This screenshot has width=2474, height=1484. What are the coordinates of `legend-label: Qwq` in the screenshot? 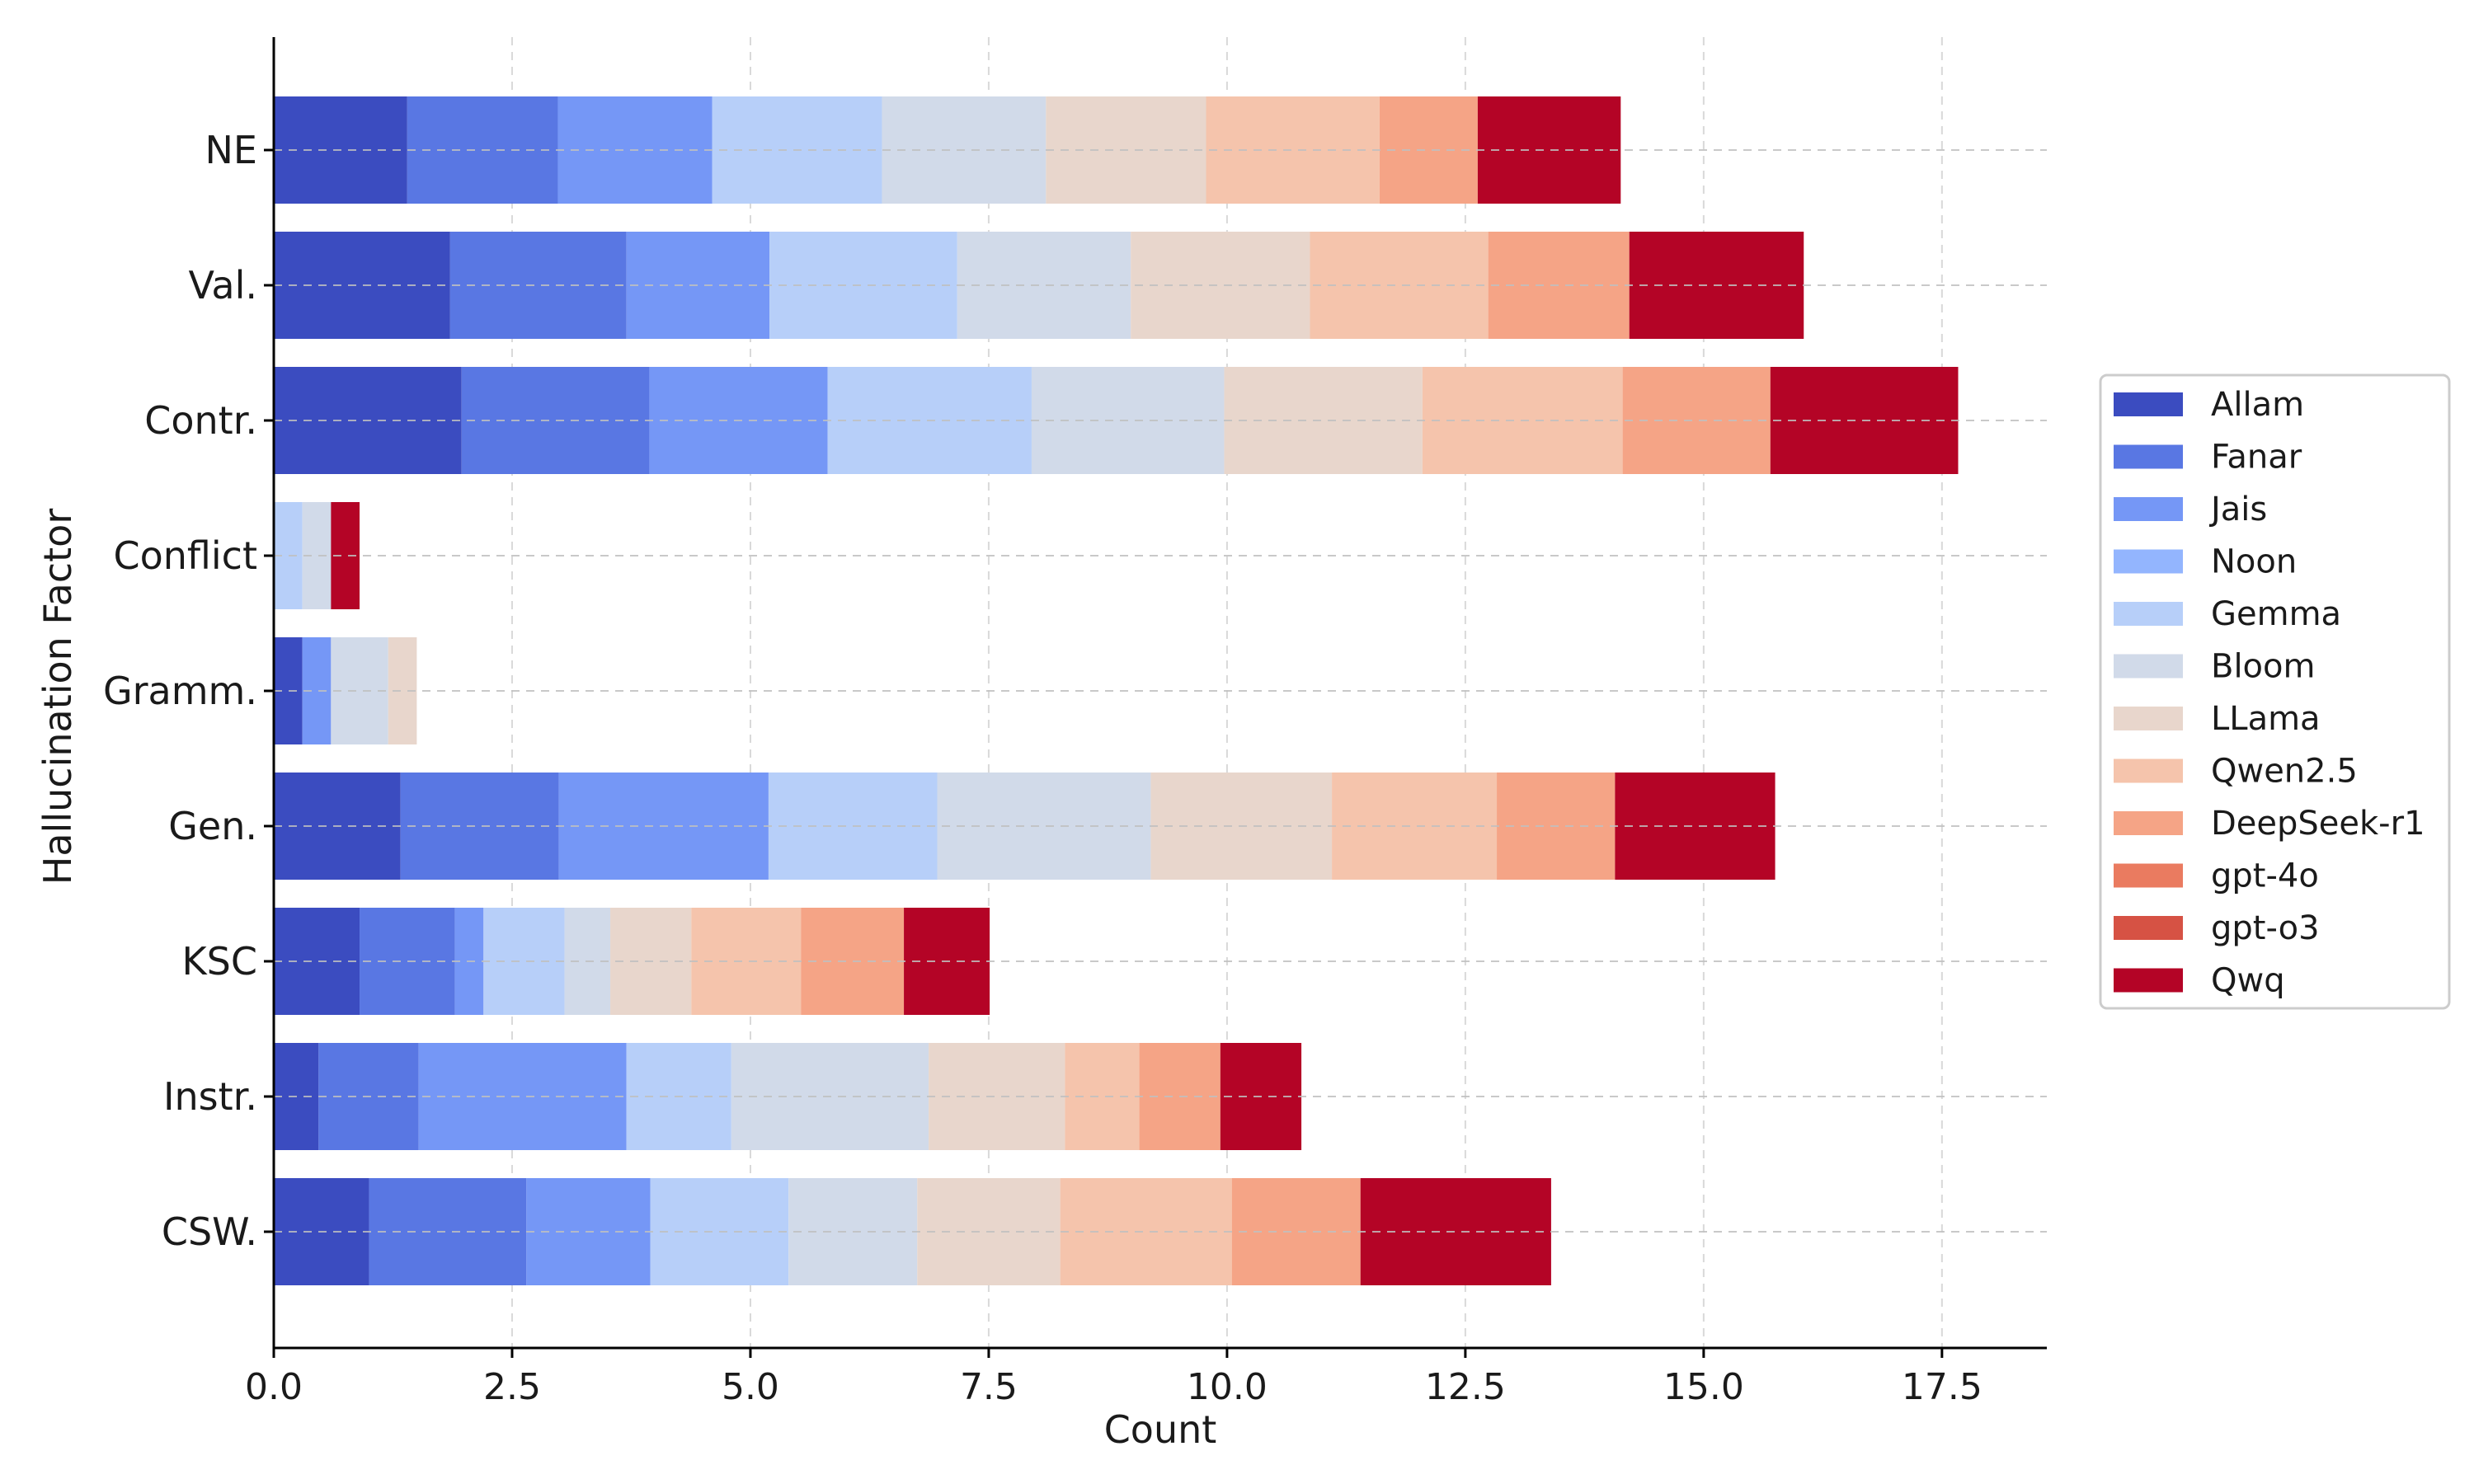 It's located at (2248, 981).